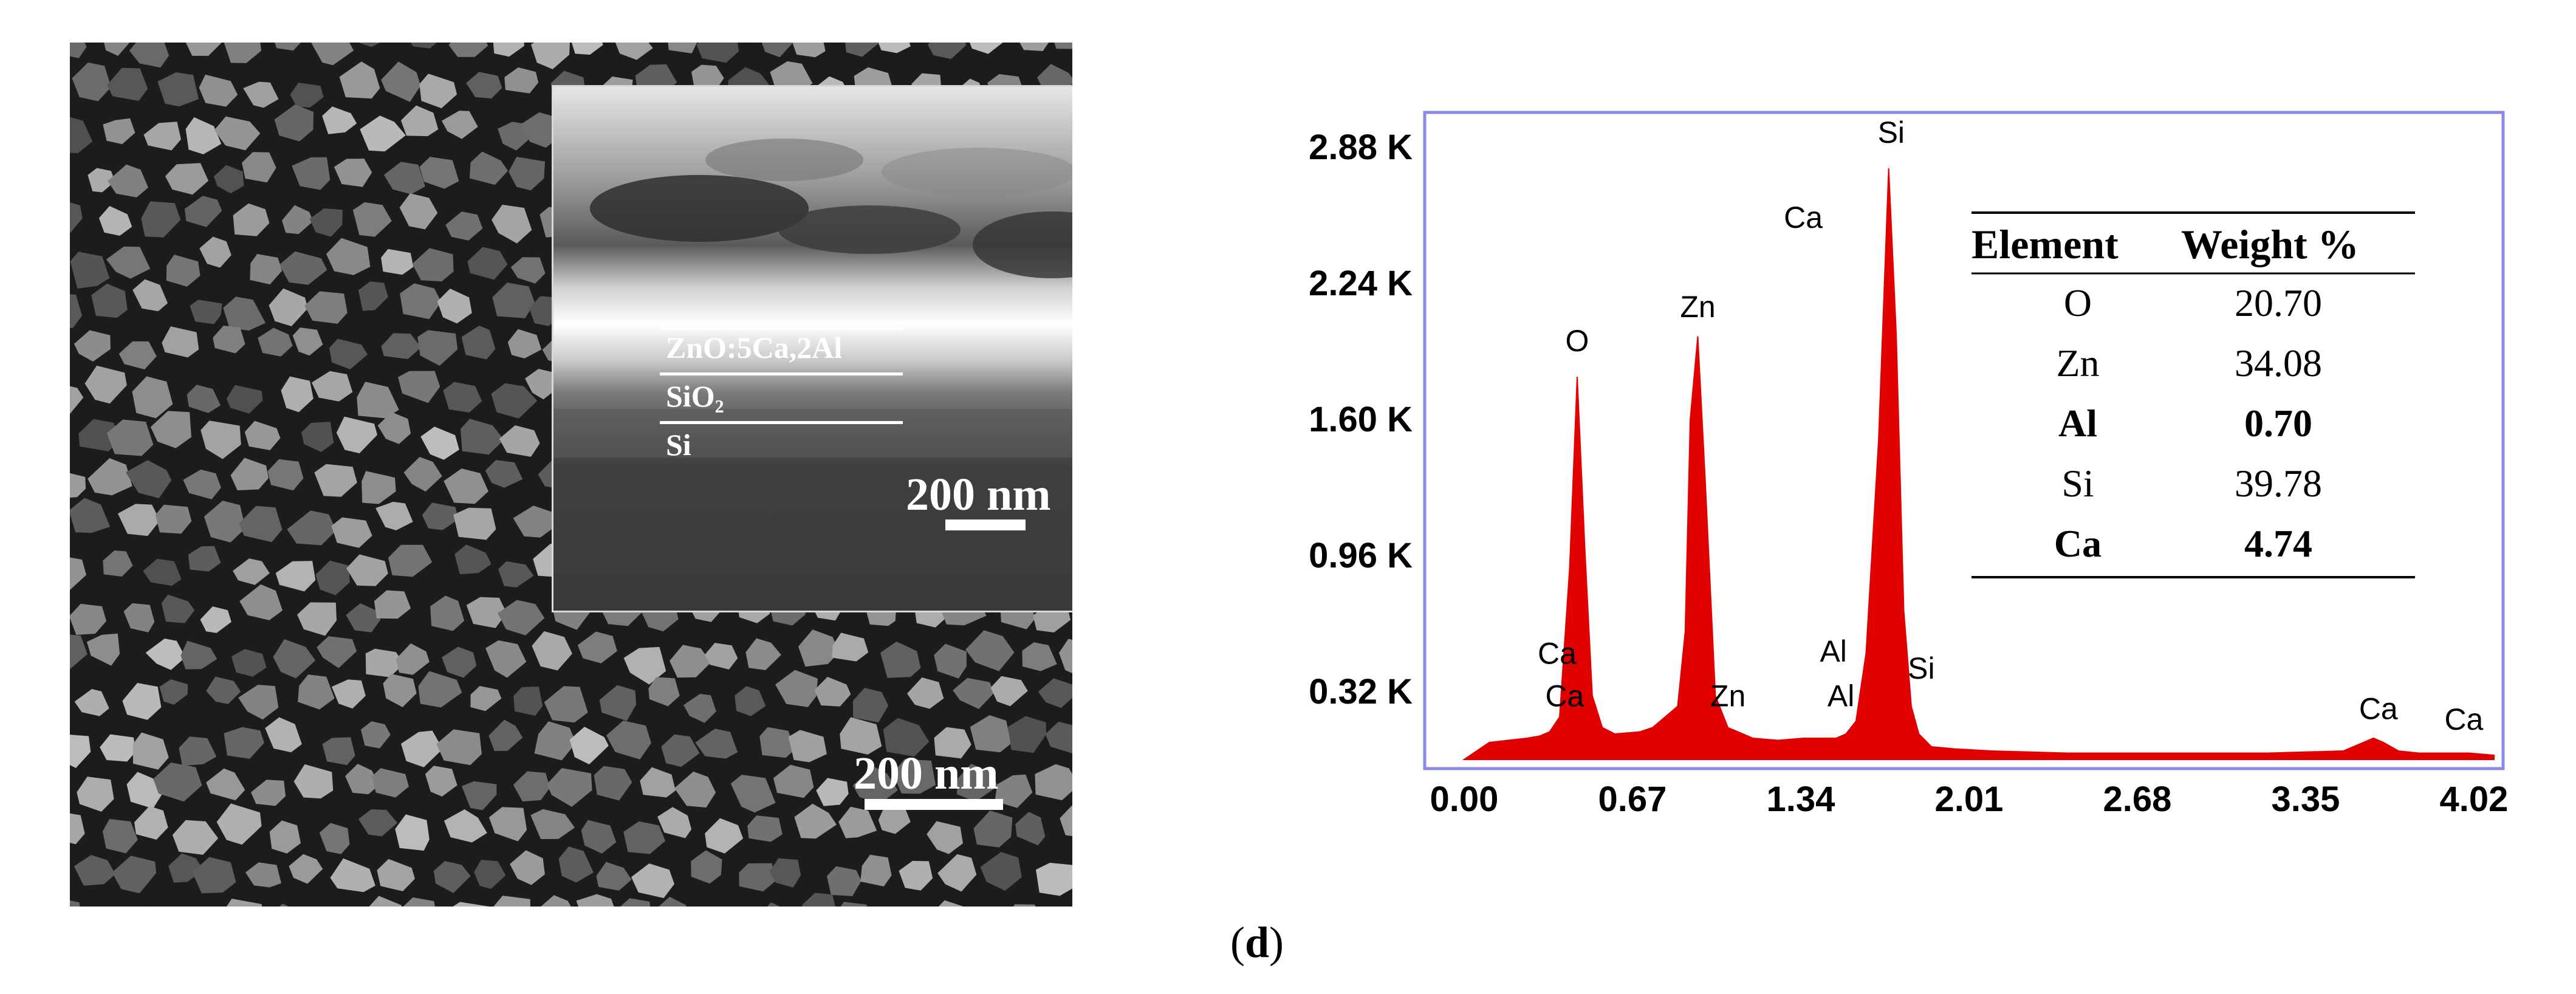 This screenshot has width=2576, height=994. What do you see at coordinates (2270, 244) in the screenshot?
I see `table-header-weight: Weight %` at bounding box center [2270, 244].